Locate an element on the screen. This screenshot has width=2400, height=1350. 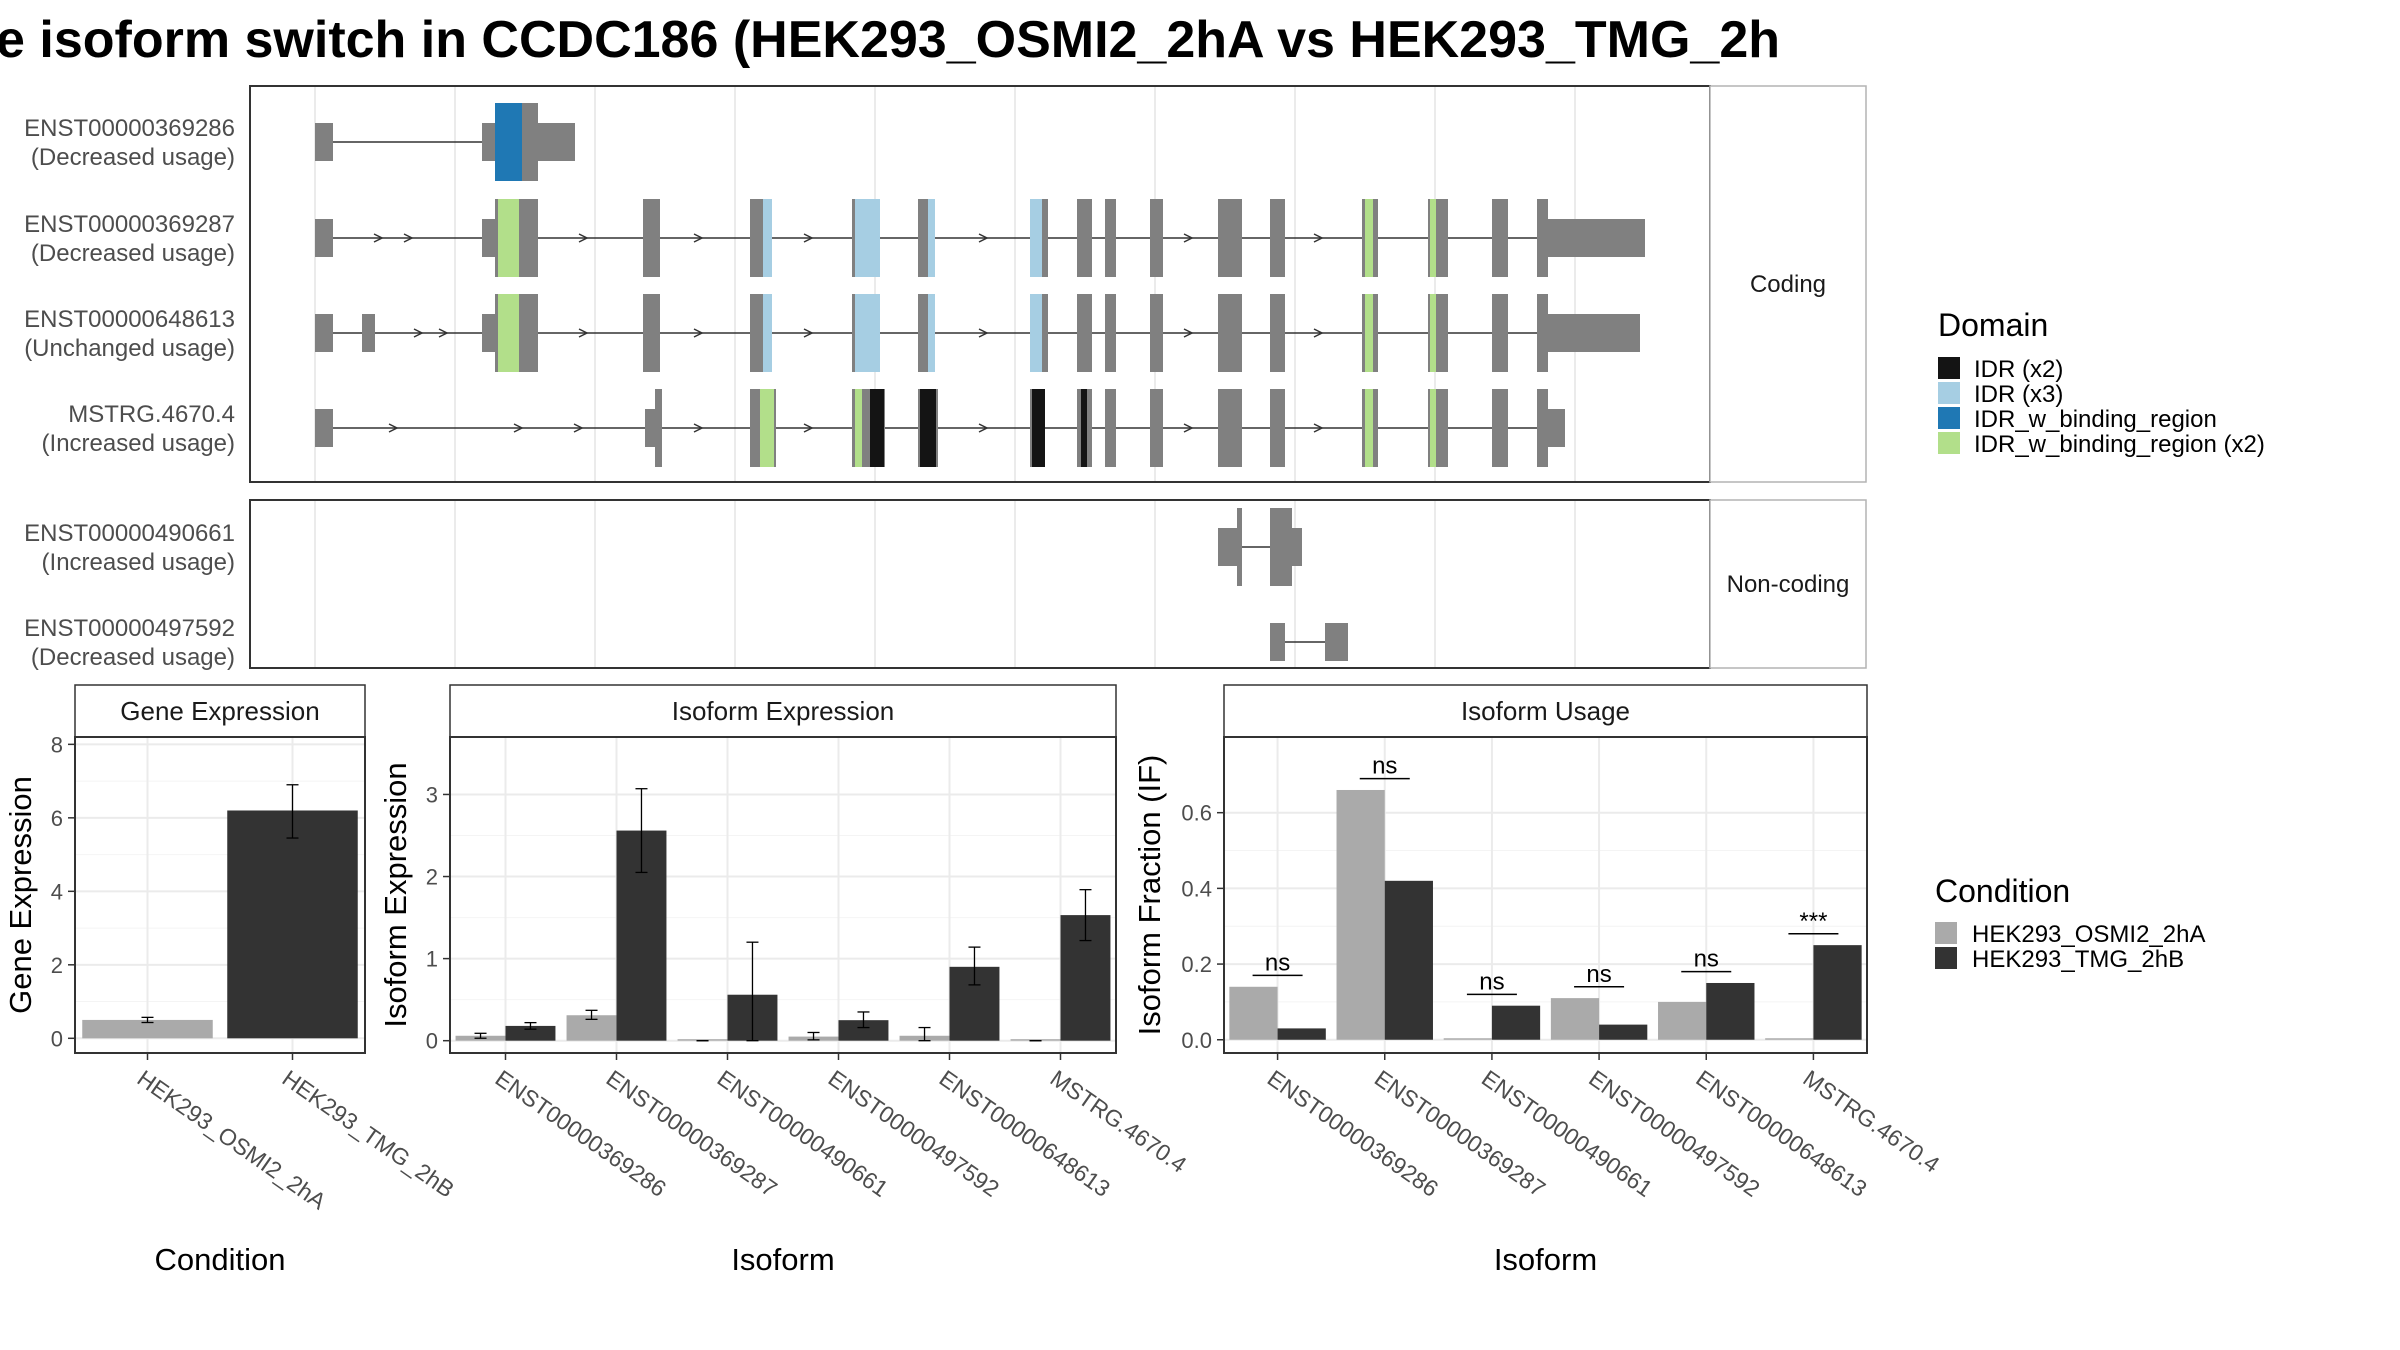
isoform-usage-label: (Decreased usage) is located at coordinates (133, 157).